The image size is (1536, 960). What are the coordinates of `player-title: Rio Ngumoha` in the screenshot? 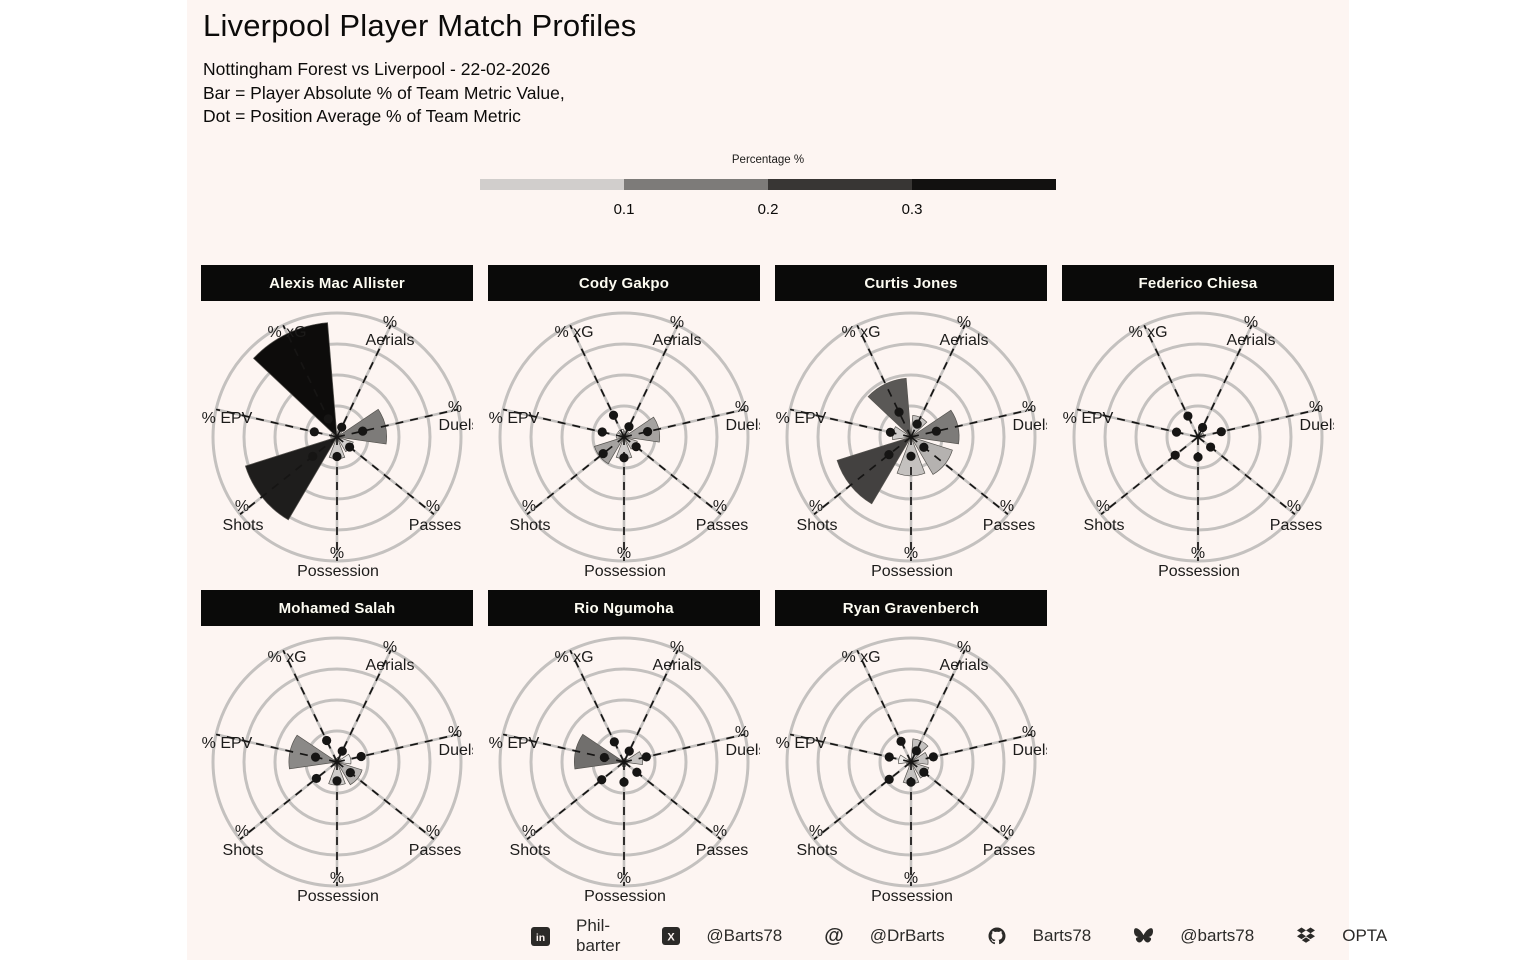 It's located at (624, 608).